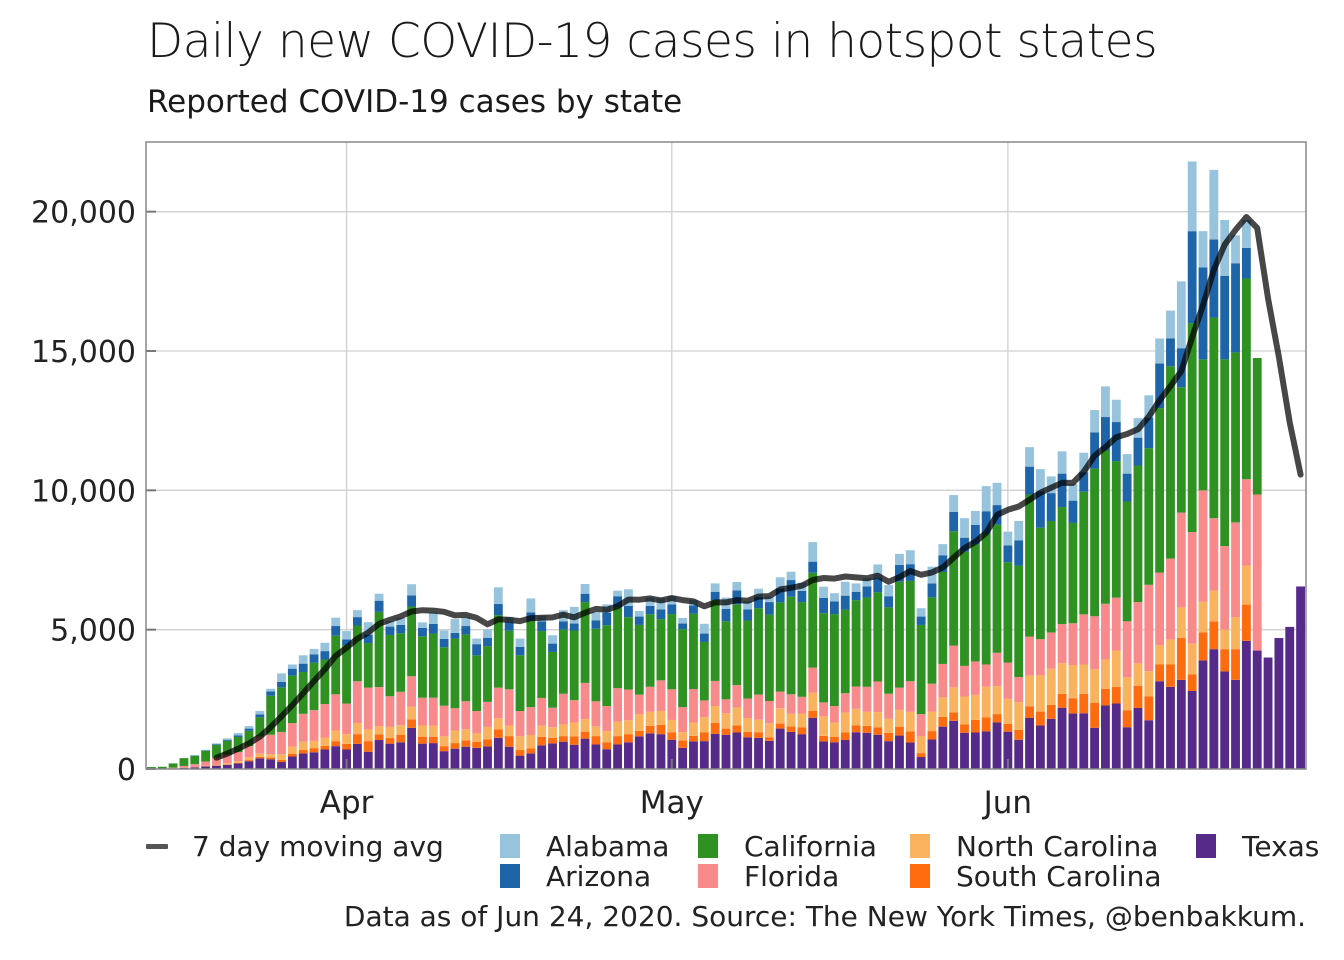  Describe the element at coordinates (83, 213) in the screenshot. I see `y-tick-label: 20,000` at that location.